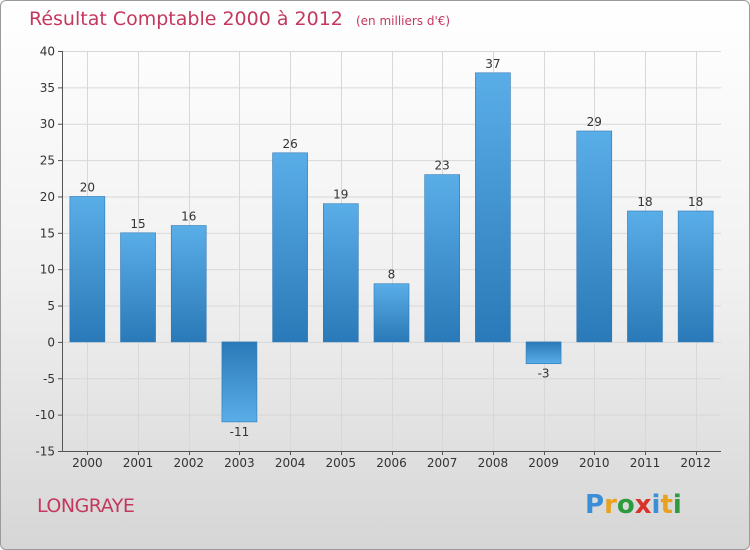 Image resolution: width=750 pixels, height=550 pixels. Describe the element at coordinates (47, 233) in the screenshot. I see `y-tick-label: 15` at that location.